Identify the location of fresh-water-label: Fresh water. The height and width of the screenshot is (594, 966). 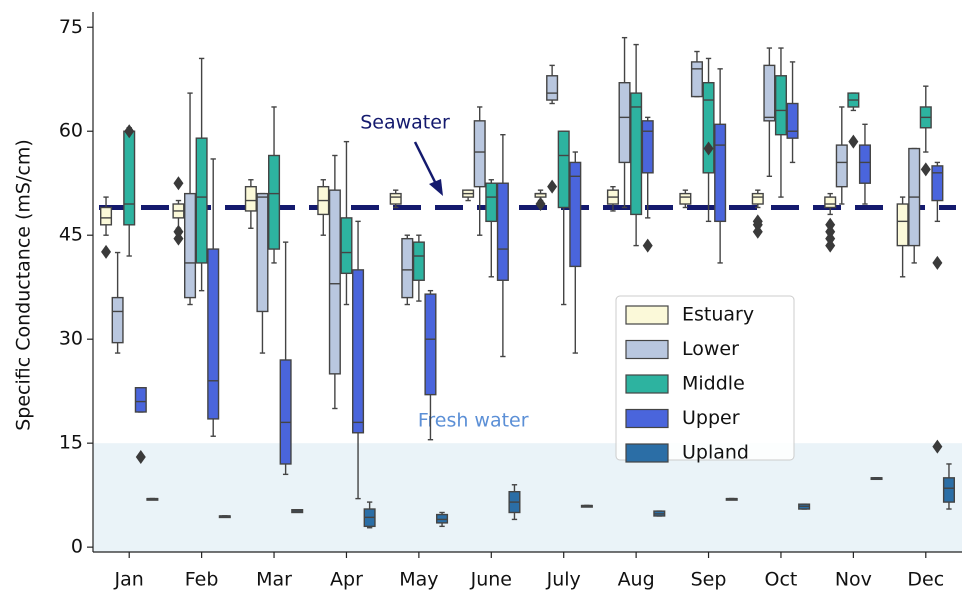
(473, 421).